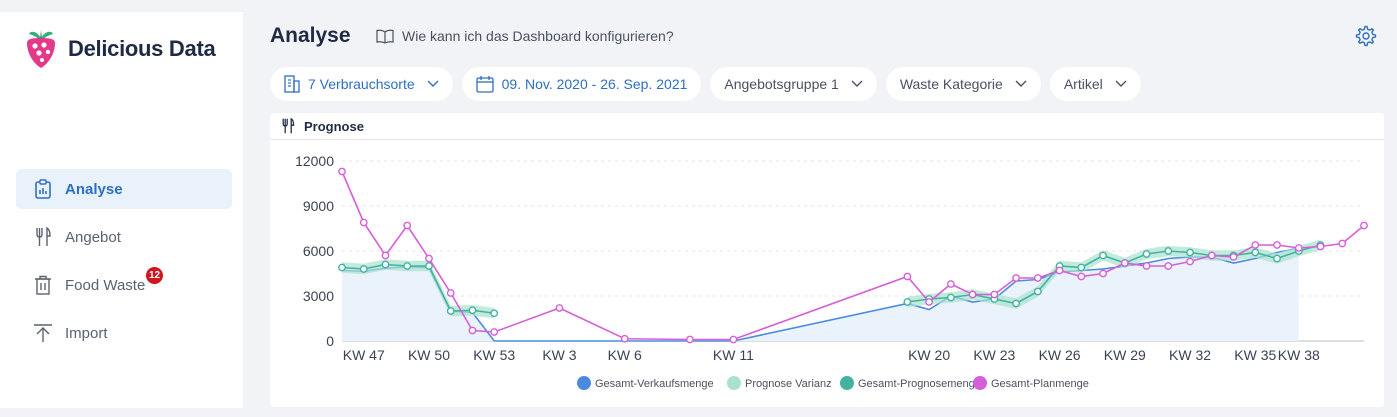 The height and width of the screenshot is (417, 1397). I want to click on x-tick-label: KW 32, so click(1190, 355).